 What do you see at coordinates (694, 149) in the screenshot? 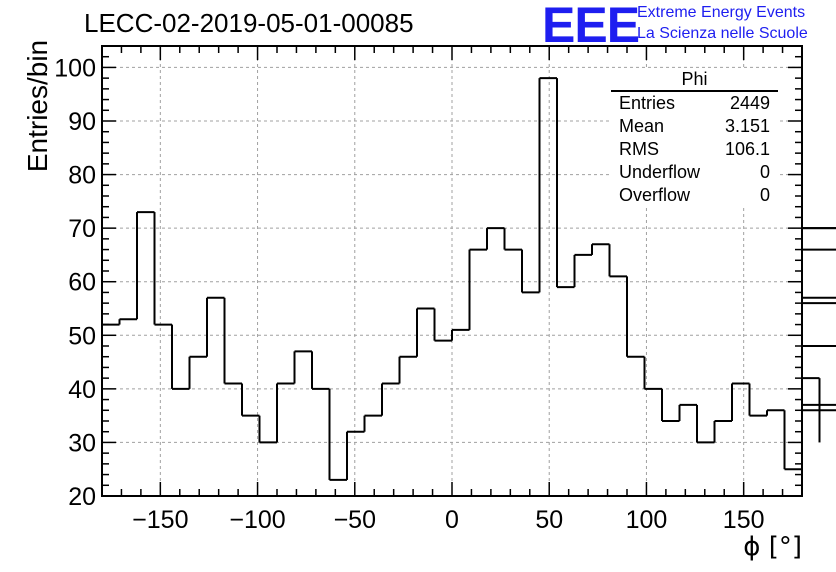
I see `stats-row-rms: RMS 106.1` at bounding box center [694, 149].